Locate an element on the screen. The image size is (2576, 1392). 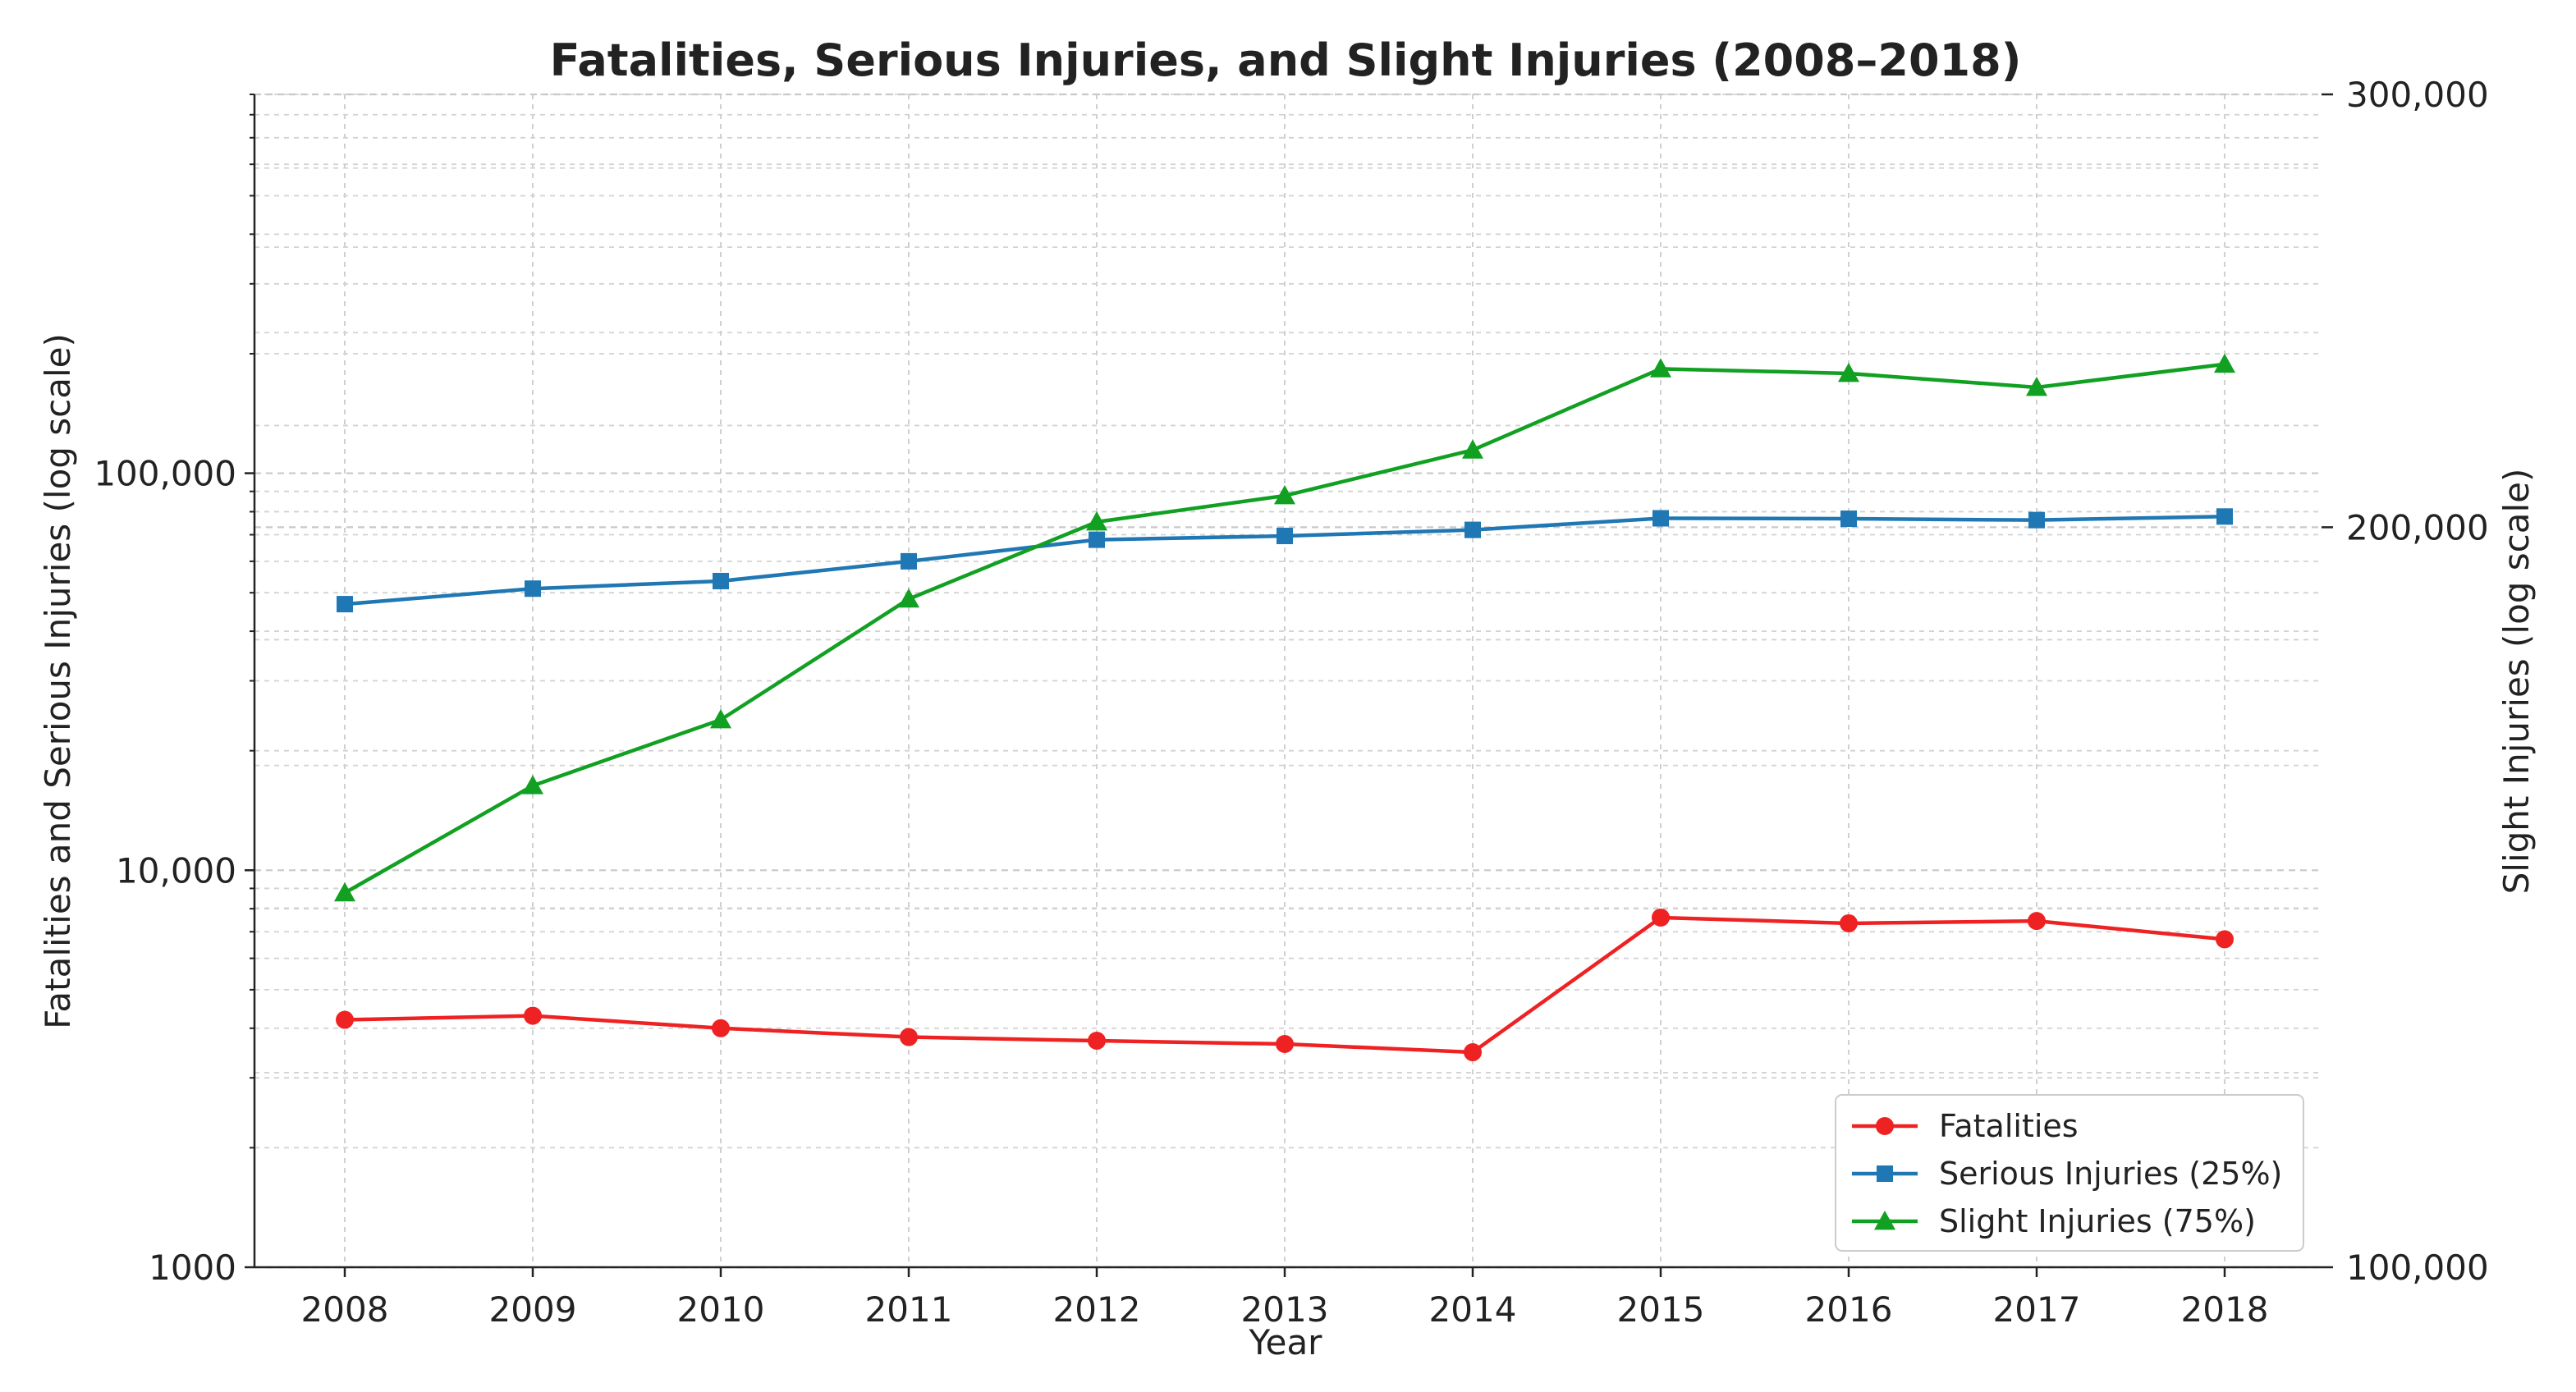
right-axis-label: Slight Injuries (log scale) is located at coordinates (2516, 682).